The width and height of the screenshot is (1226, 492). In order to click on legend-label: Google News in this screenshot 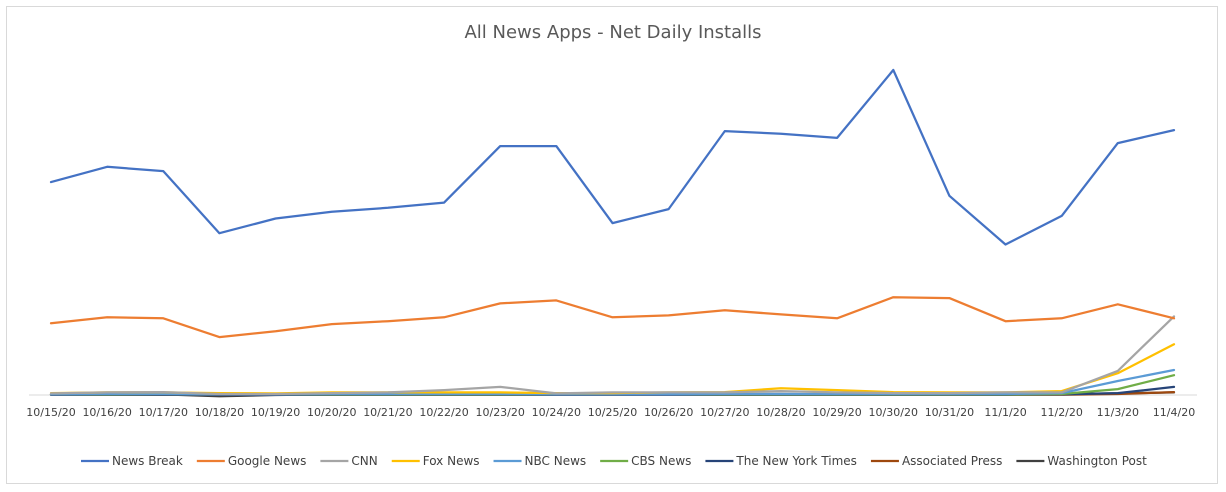, I will do `click(267, 461)`.